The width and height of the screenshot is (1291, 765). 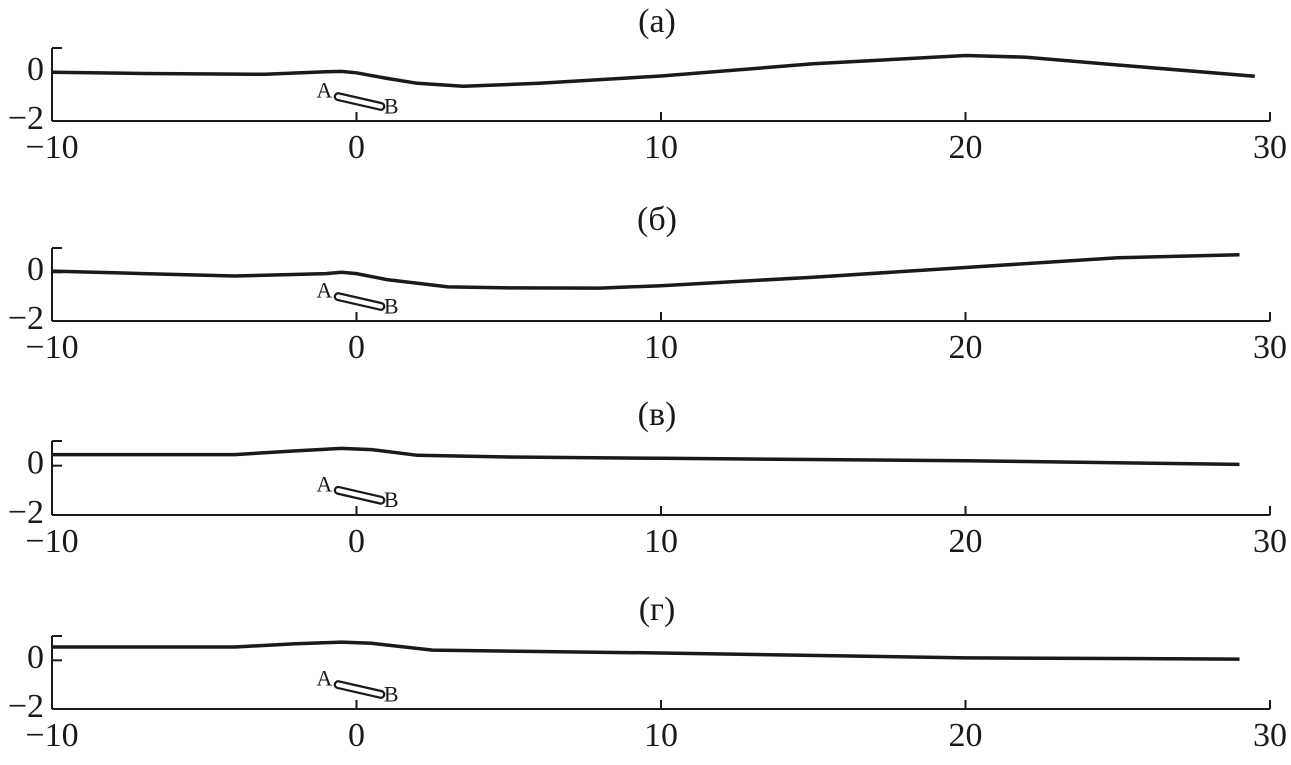 I want to click on panel-title: (в), so click(x=657, y=414).